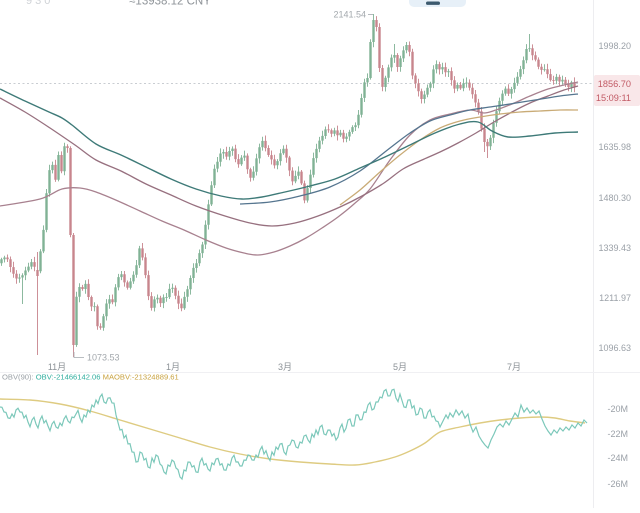 This screenshot has width=640, height=513. I want to click on svg-text: 7月, so click(514, 367).